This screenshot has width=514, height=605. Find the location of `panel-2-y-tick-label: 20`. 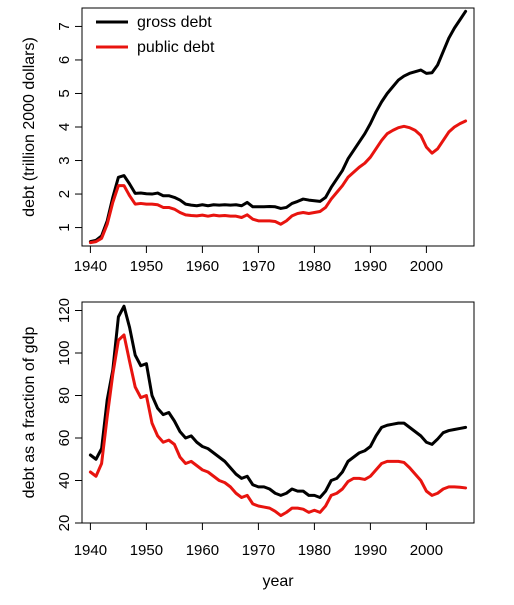

panel-2-y-tick-label: 20 is located at coordinates (64, 523).